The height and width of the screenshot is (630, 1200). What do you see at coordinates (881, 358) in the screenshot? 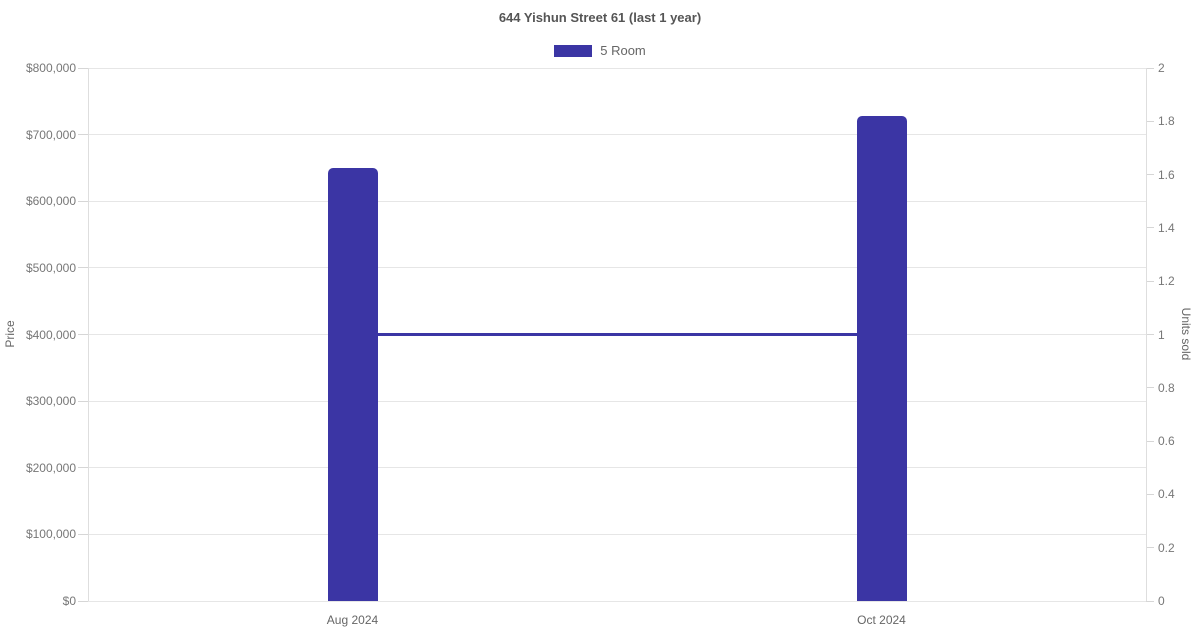
I see `bar-oct-2024` at bounding box center [881, 358].